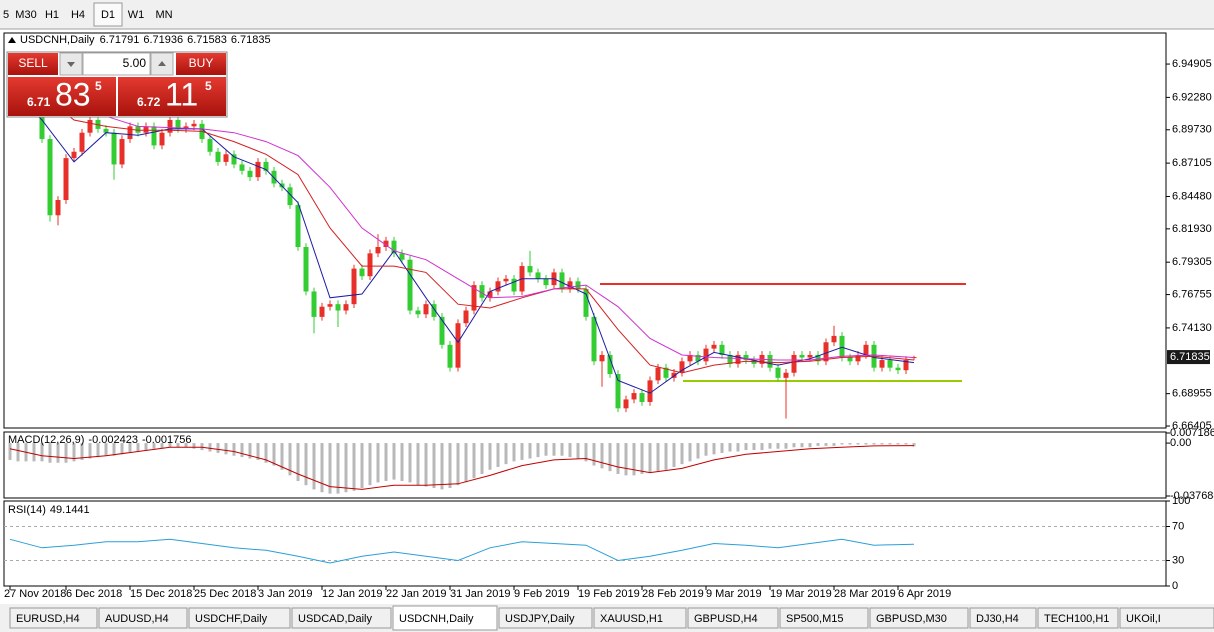  I want to click on tab-label: AUDUSD,H4, so click(137, 619).